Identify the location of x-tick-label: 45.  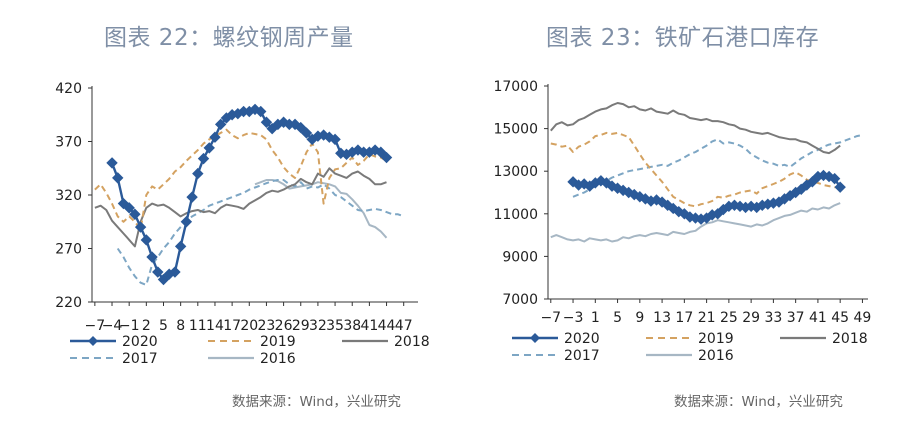
(840, 318).